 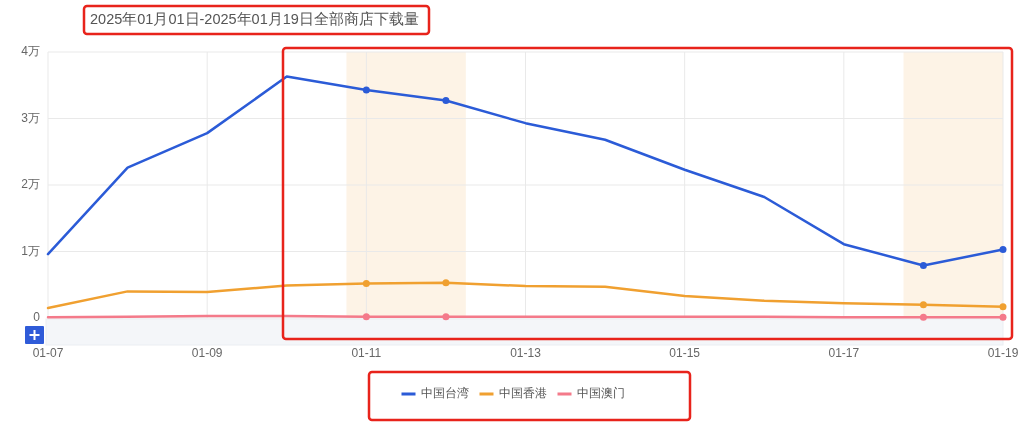 What do you see at coordinates (522, 393) in the screenshot?
I see `legend-label: 中国香港` at bounding box center [522, 393].